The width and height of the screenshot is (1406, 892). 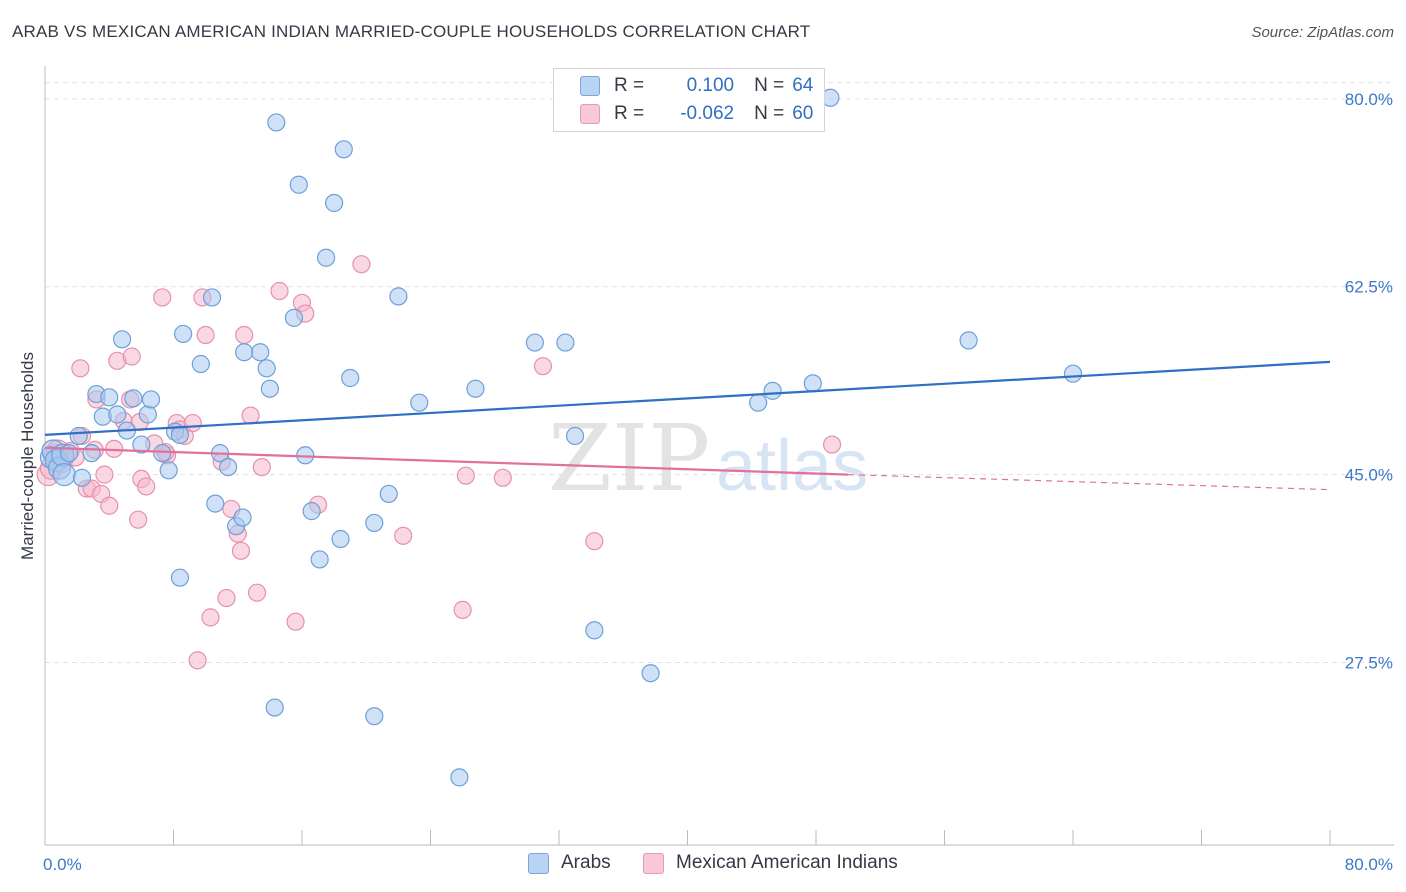 What do you see at coordinates (1089, 482) in the screenshot?
I see `mexican-trend-extension` at bounding box center [1089, 482].